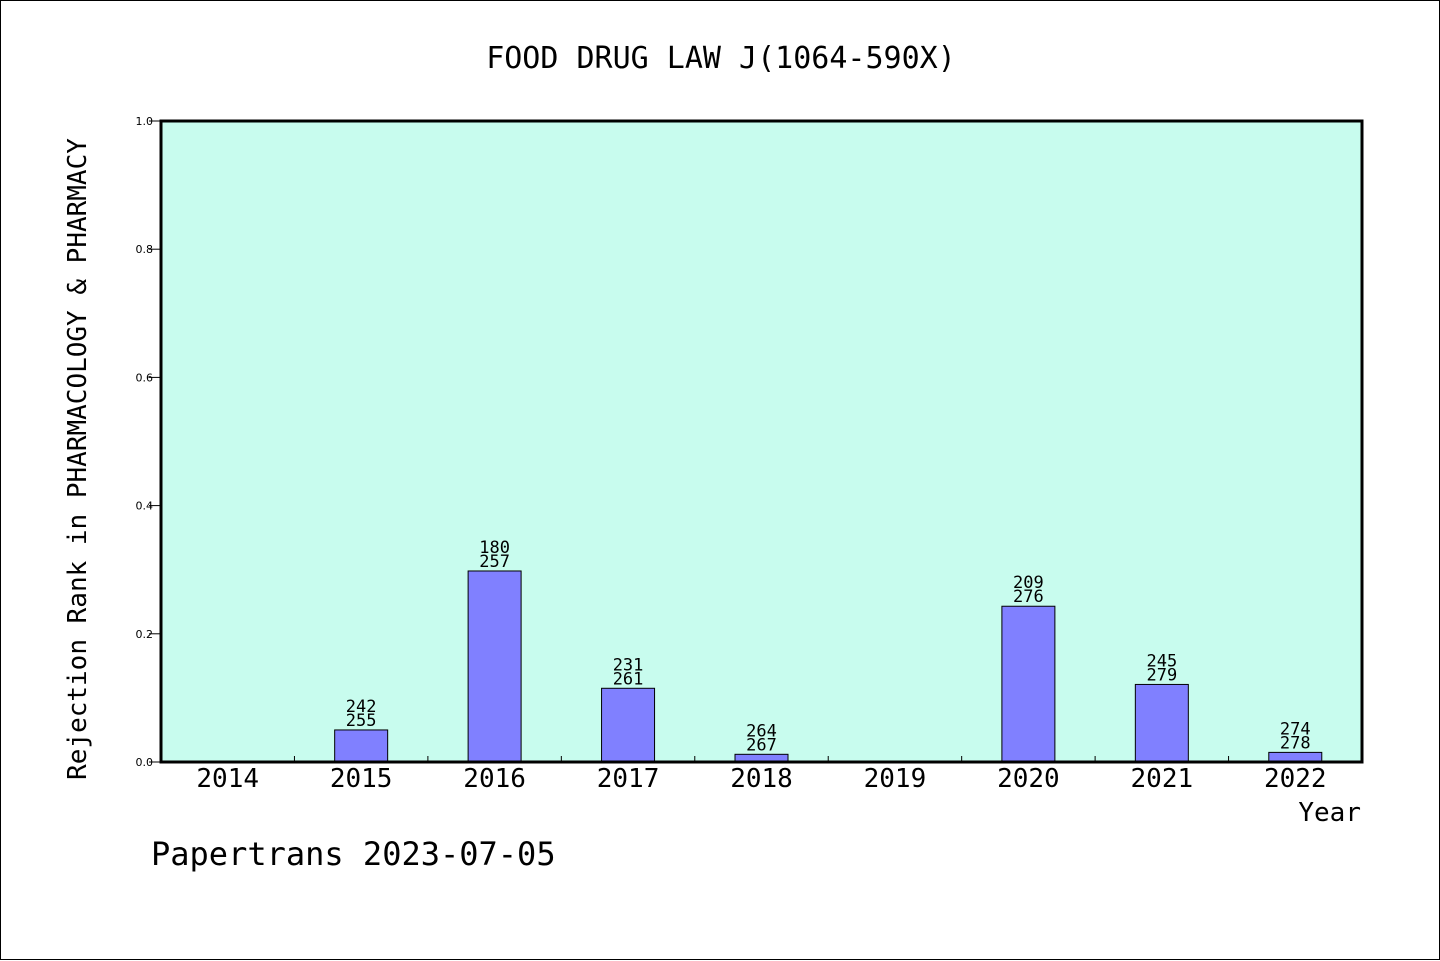 The width and height of the screenshot is (1440, 961). I want to click on bar-label-top: 209, so click(1028, 583).